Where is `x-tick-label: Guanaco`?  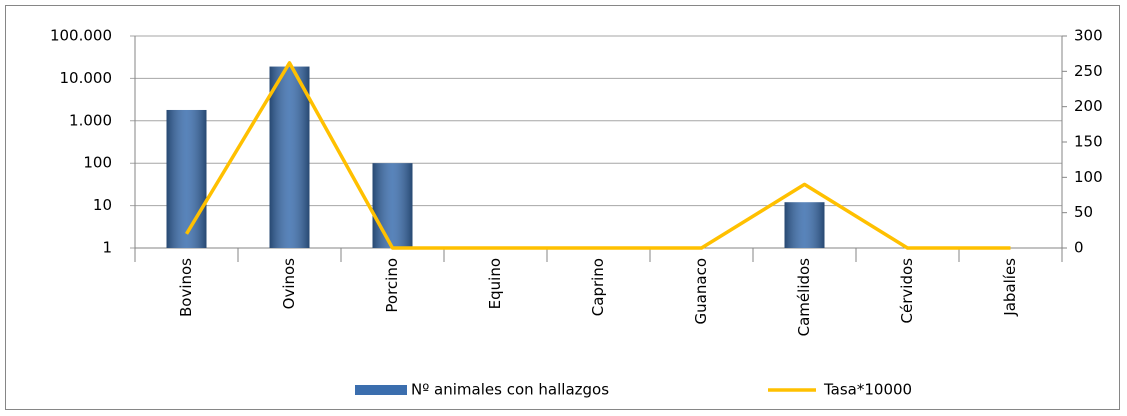 x-tick-label: Guanaco is located at coordinates (701, 291).